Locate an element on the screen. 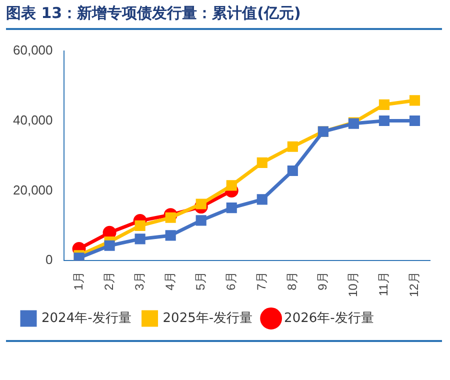 This screenshot has height=380, width=450. y-tick-label: 20,000 is located at coordinates (32, 190).